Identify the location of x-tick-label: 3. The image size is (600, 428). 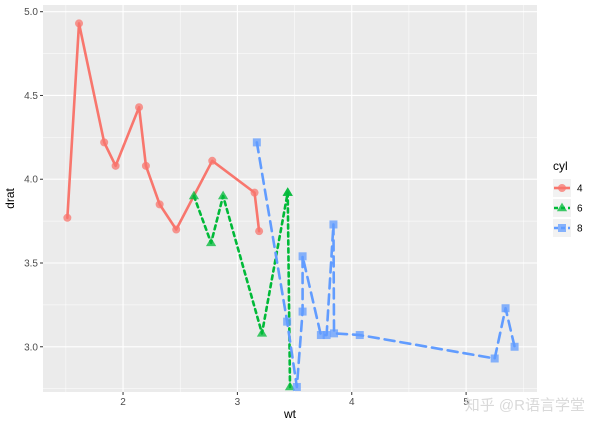
(238, 402).